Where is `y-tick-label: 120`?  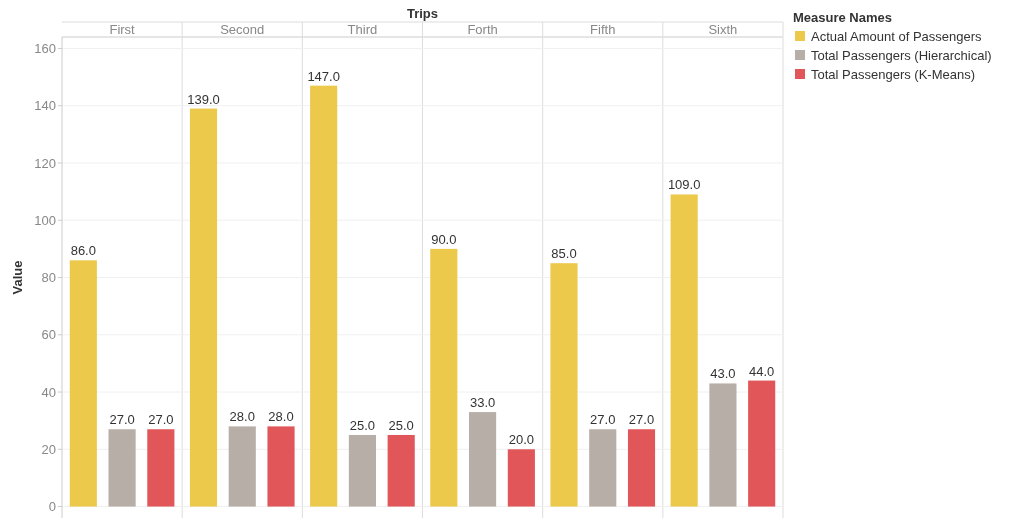 y-tick-label: 120 is located at coordinates (45, 163).